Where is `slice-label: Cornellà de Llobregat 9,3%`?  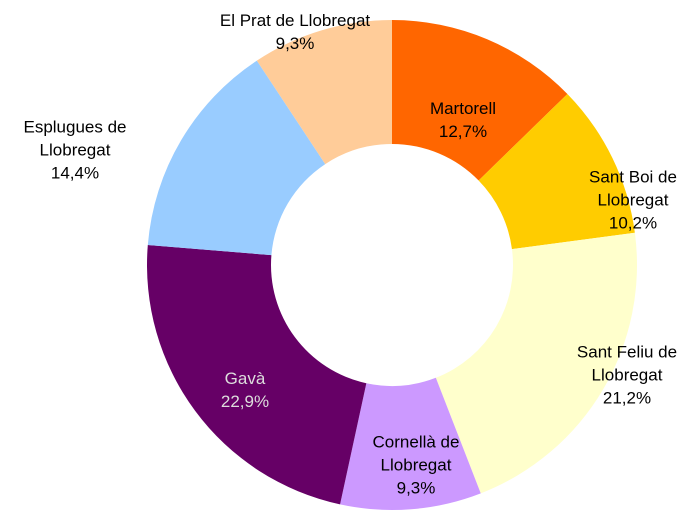
slice-label: Cornellà de Llobregat 9,3% is located at coordinates (416, 465).